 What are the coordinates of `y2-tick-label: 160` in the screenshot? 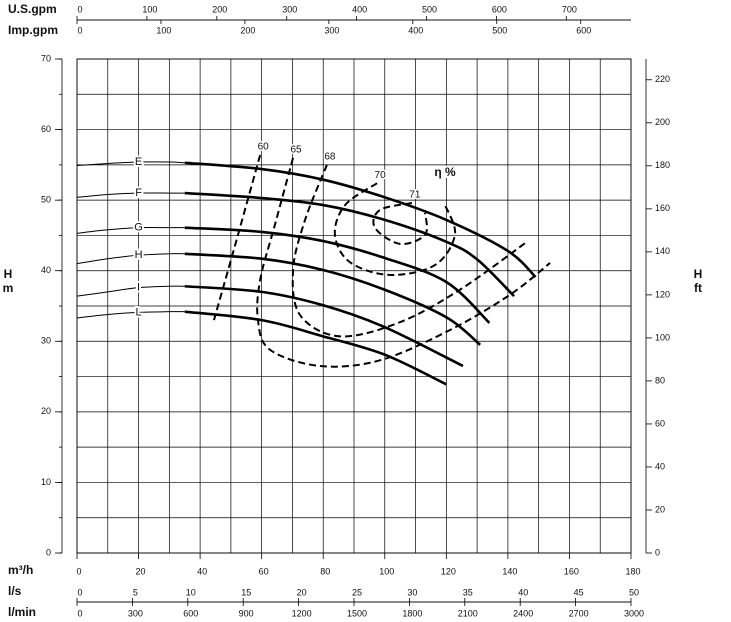 It's located at (662, 208).